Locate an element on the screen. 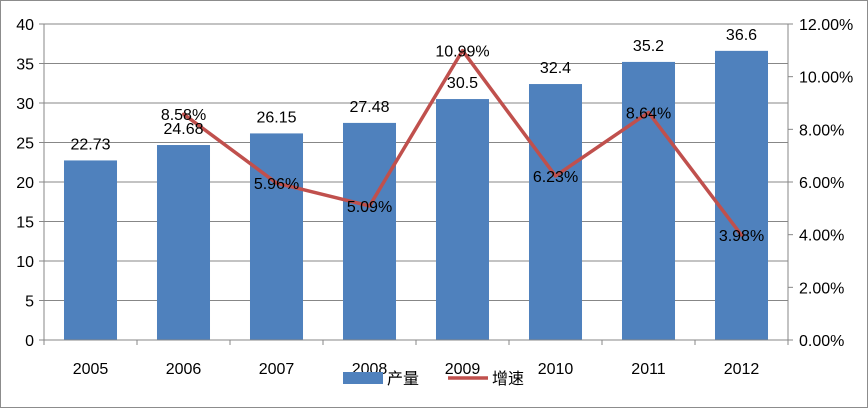 The width and height of the screenshot is (868, 408). y-left-tick-label: 30 is located at coordinates (25, 104).